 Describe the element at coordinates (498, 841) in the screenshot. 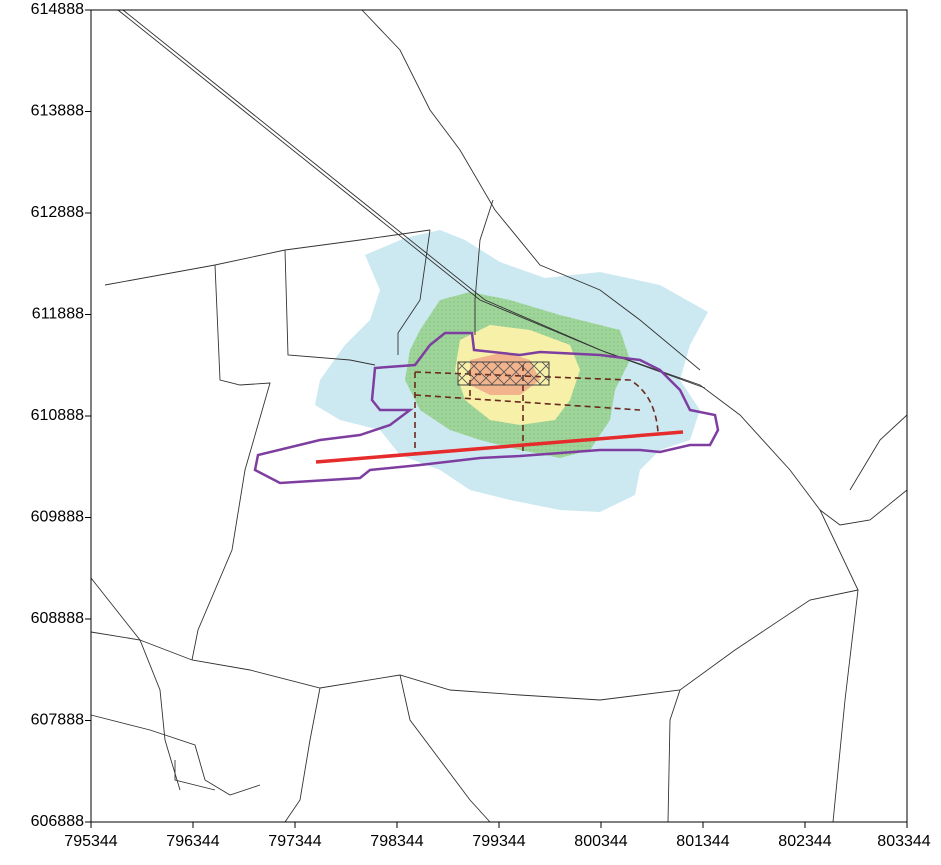

I see `x-tick-label: 799344` at that location.